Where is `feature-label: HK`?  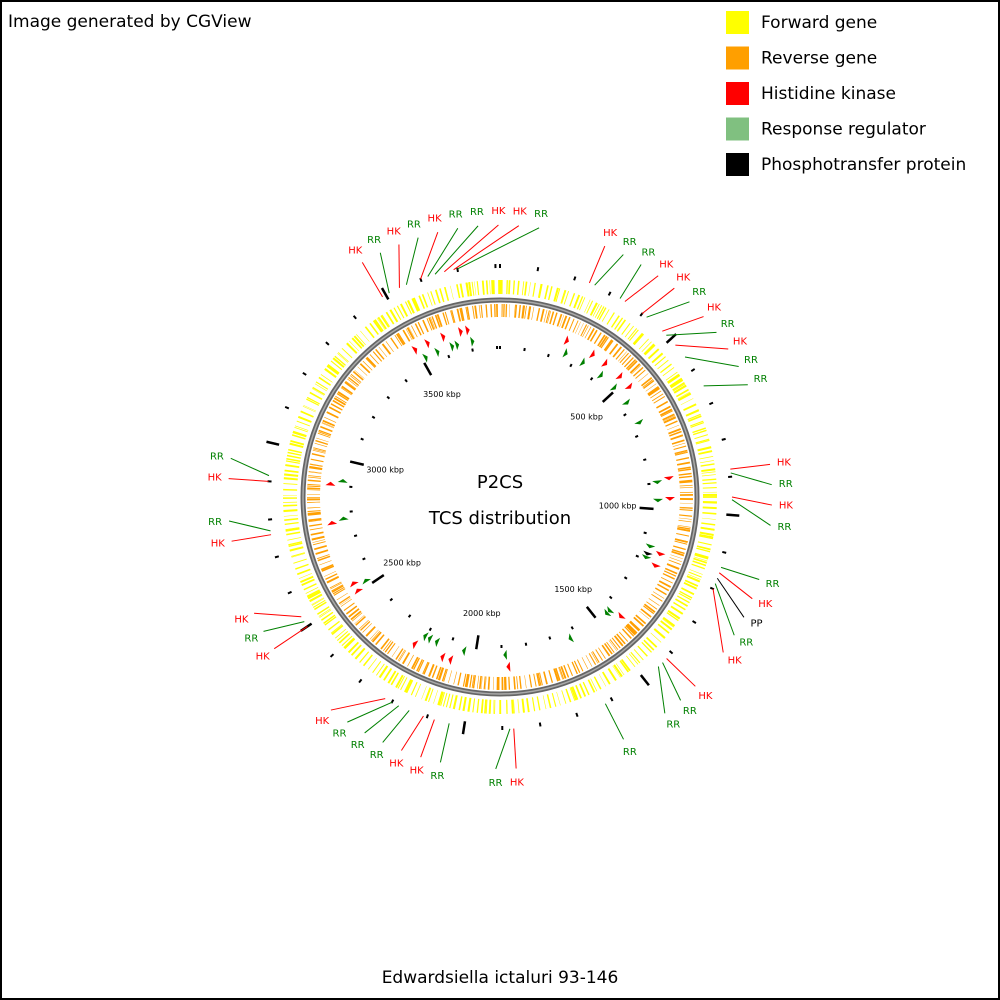 feature-label: HK is located at coordinates (735, 660).